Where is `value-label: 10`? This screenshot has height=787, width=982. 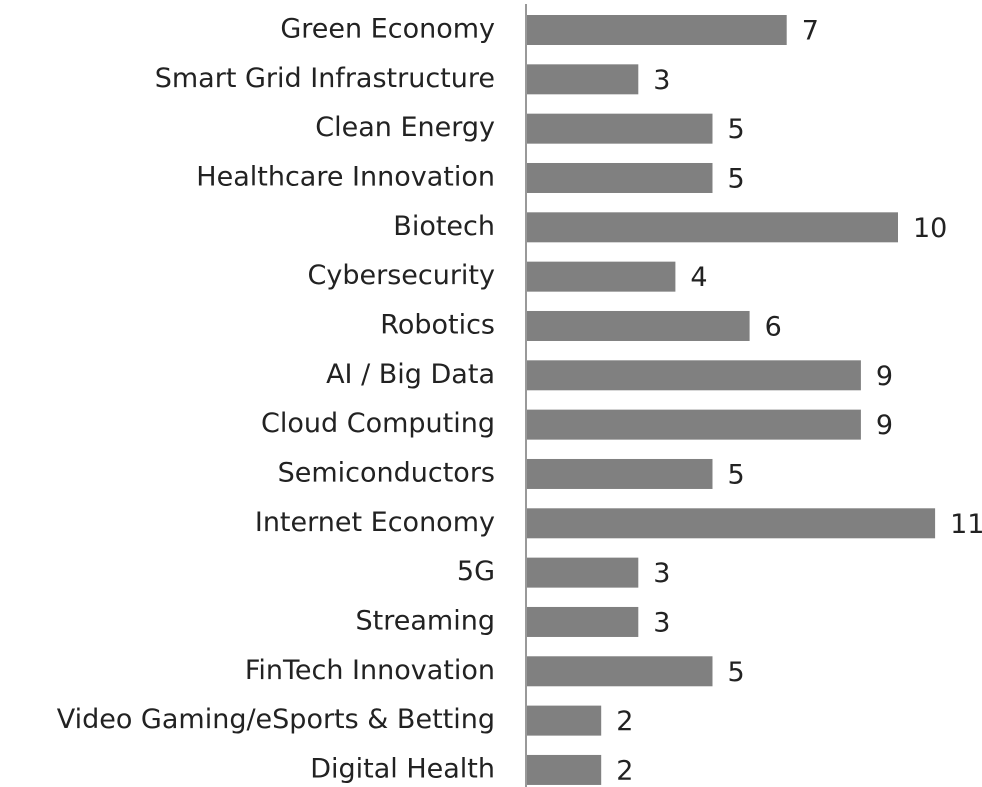 value-label: 10 is located at coordinates (930, 228).